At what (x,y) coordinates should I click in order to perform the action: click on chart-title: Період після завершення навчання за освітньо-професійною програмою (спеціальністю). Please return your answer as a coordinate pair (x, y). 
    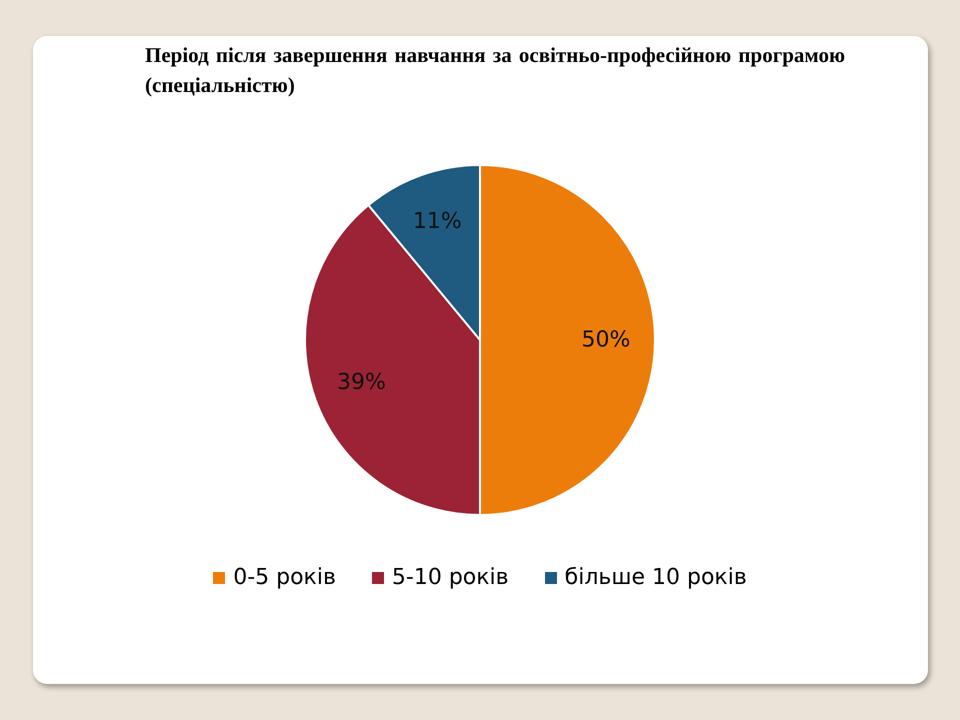
    Looking at the image, I should click on (495, 70).